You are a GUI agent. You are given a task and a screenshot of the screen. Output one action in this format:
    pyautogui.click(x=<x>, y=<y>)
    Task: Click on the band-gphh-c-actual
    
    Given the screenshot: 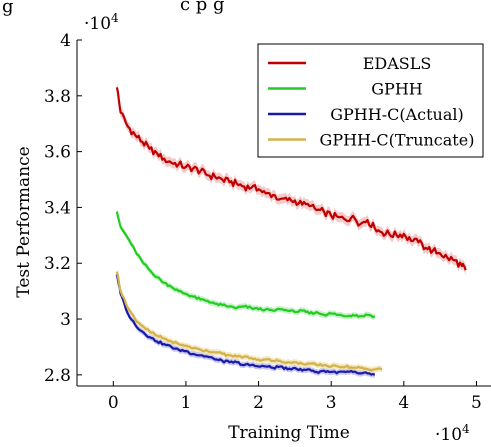 What is the action you would take?
    pyautogui.click(x=245, y=324)
    